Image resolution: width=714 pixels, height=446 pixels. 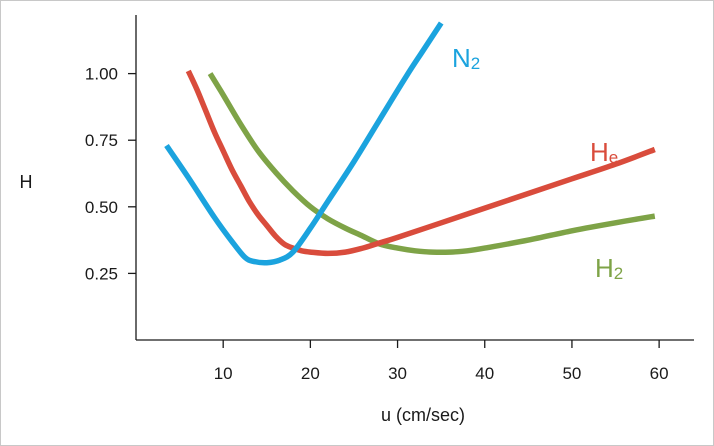 I want to click on x-tick-label: 60, so click(x=659, y=373).